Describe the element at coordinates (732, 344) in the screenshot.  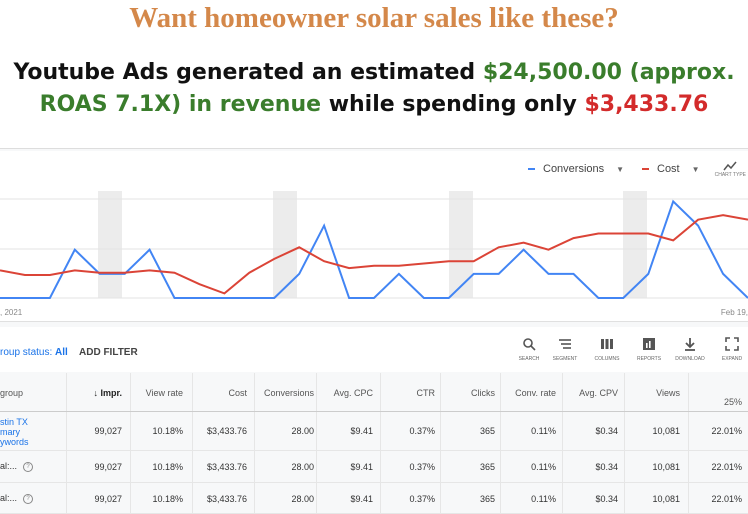
I see `expand-icon` at that location.